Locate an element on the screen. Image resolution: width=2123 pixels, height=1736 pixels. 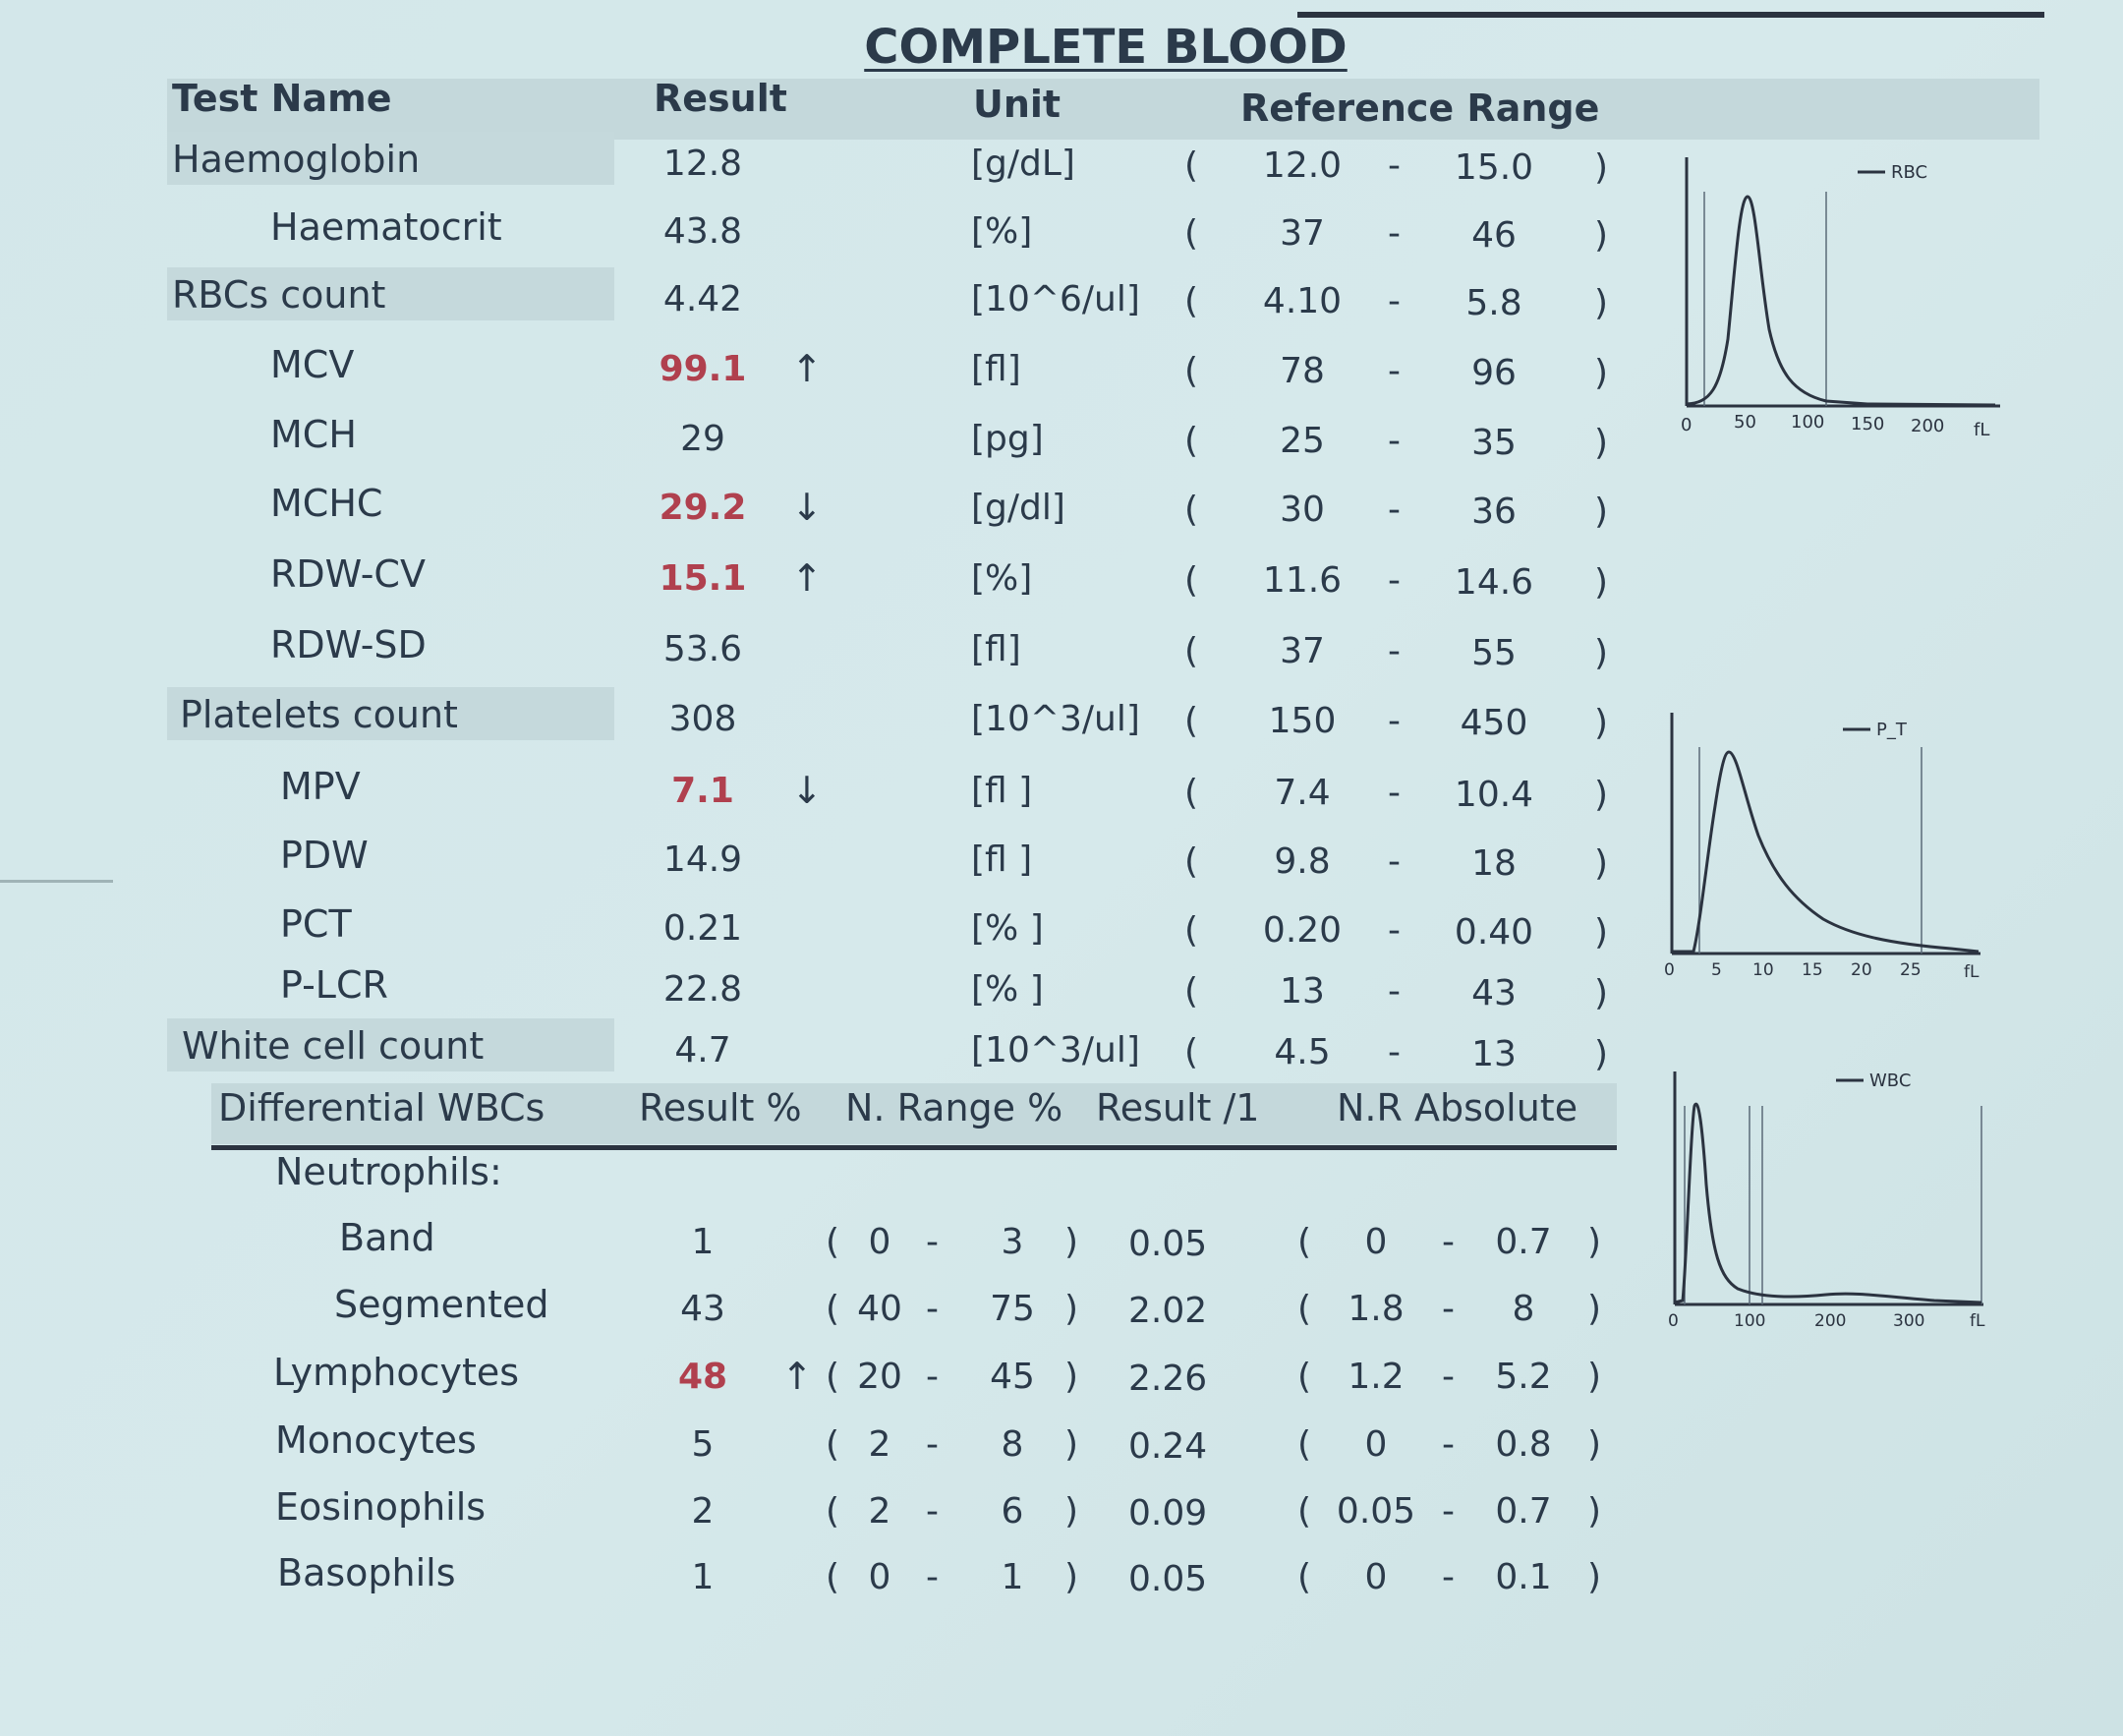
test-unit: [10^3/ul] is located at coordinates (1055, 1050).